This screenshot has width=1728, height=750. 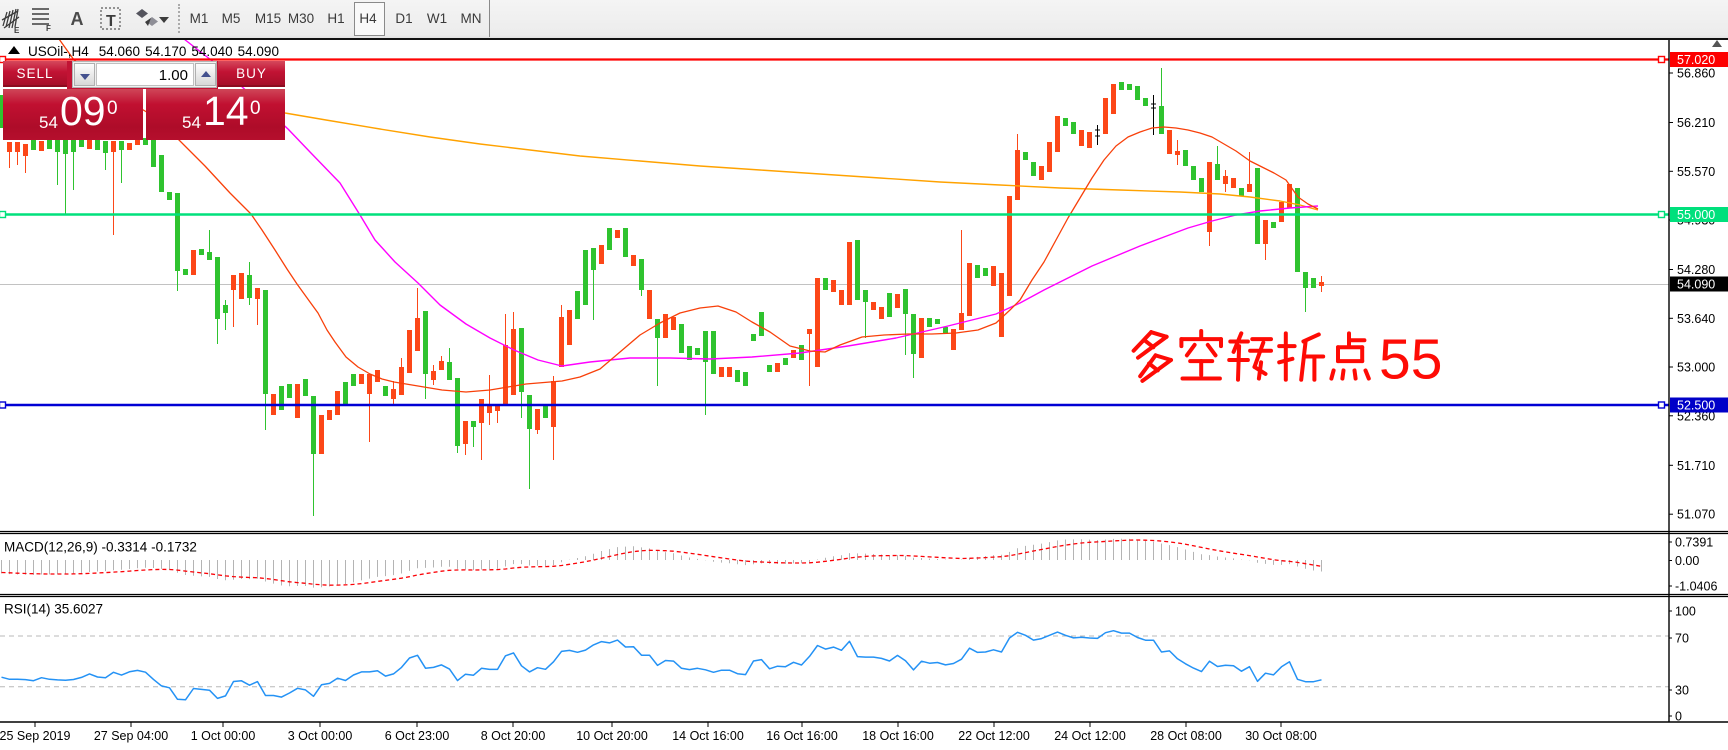 I want to click on svg-text: 55.570, so click(x=1696, y=172).